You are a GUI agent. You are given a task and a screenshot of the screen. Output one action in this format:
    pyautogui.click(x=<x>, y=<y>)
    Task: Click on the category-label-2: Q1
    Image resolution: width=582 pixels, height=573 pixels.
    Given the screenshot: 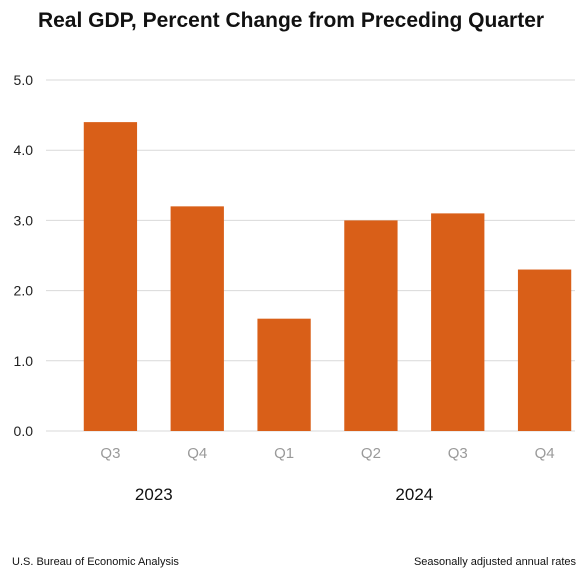 What is the action you would take?
    pyautogui.click(x=284, y=453)
    